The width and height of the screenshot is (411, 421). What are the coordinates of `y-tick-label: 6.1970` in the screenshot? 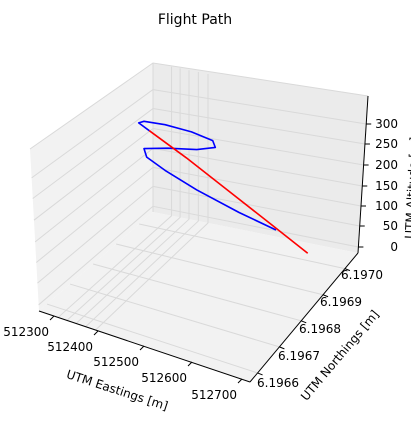 It's located at (362, 275).